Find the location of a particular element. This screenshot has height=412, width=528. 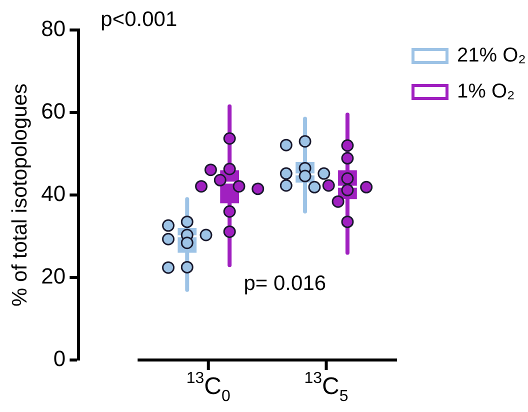

annotation: p= 0.016 is located at coordinates (285, 283).